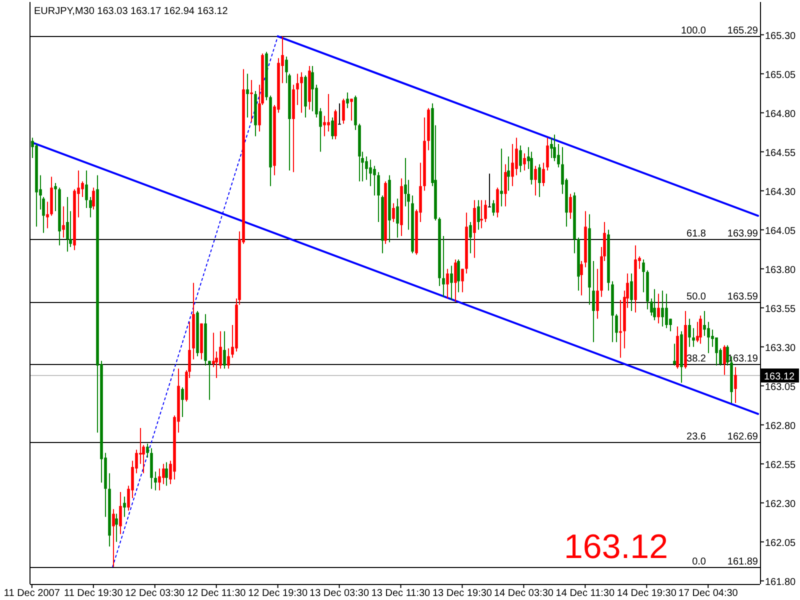 This screenshot has width=800, height=600. What do you see at coordinates (780, 543) in the screenshot?
I see `y-tick-label: 162.05` at bounding box center [780, 543].